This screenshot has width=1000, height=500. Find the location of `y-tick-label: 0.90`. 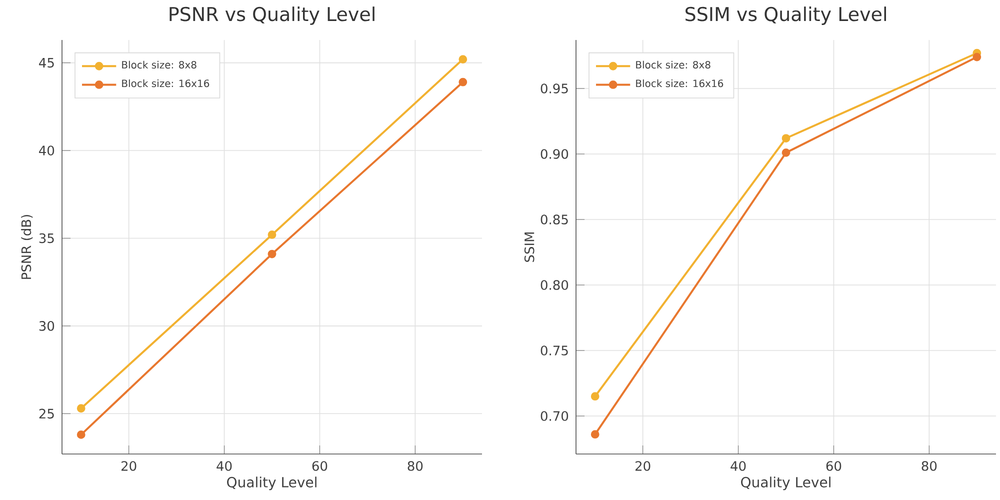

y-tick-label: 0.90 is located at coordinates (554, 154).